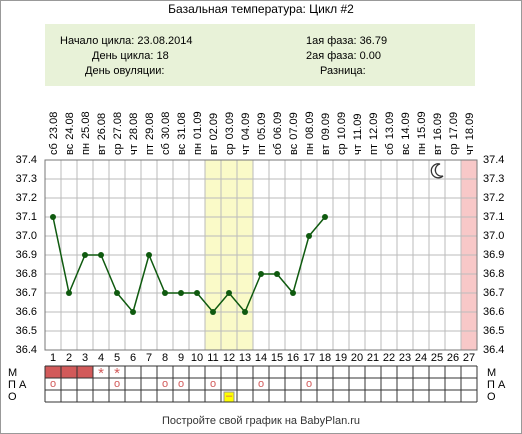 Image resolution: width=522 pixels, height=434 pixels. What do you see at coordinates (198, 133) in the screenshot?
I see `date-label: пн 01.09` at bounding box center [198, 133].